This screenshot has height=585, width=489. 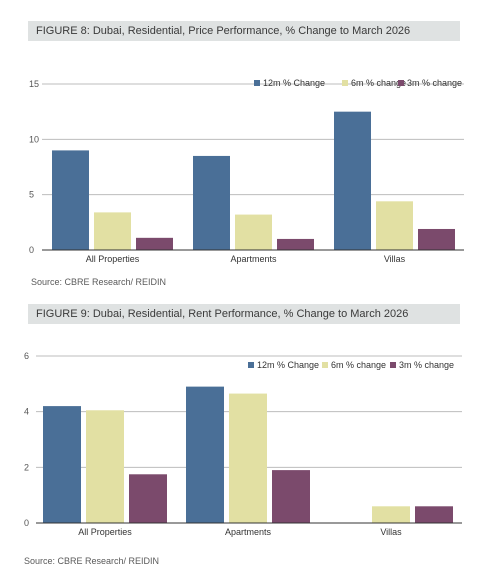 What do you see at coordinates (31, 195) in the screenshot?
I see `price-ytick-5: 5` at bounding box center [31, 195].